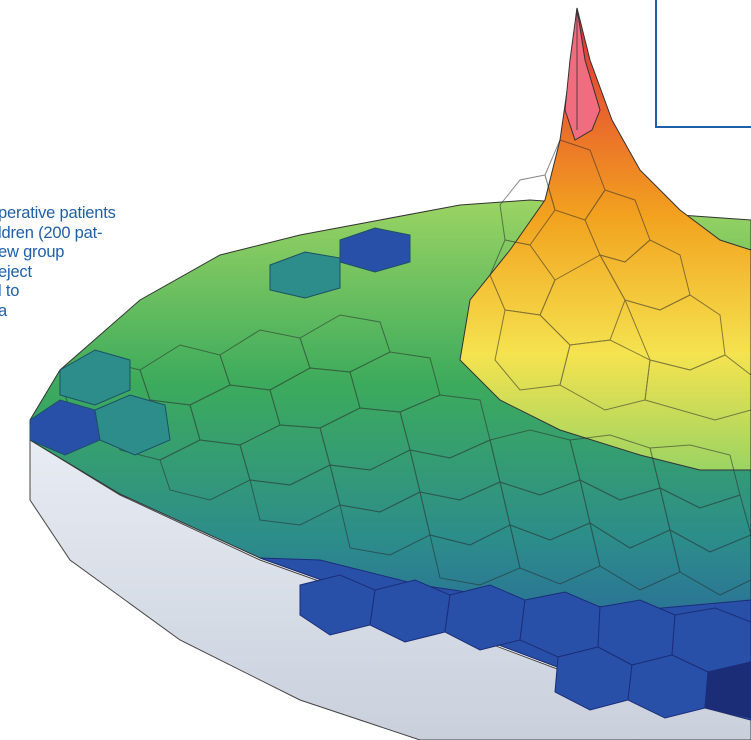 This screenshot has height=740, width=751. I want to click on article-text-line: l to, so click(10, 291).